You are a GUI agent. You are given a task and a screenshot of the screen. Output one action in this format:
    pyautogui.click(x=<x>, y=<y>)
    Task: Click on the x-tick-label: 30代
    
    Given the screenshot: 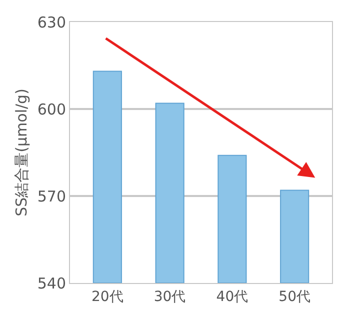 What is the action you would take?
    pyautogui.click(x=170, y=296)
    